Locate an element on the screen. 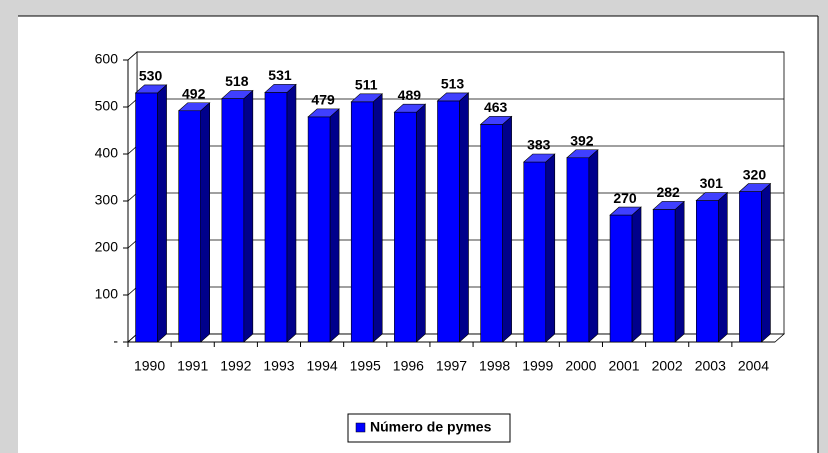 This screenshot has height=453, width=828. y-tick-label: 600 is located at coordinates (107, 59).